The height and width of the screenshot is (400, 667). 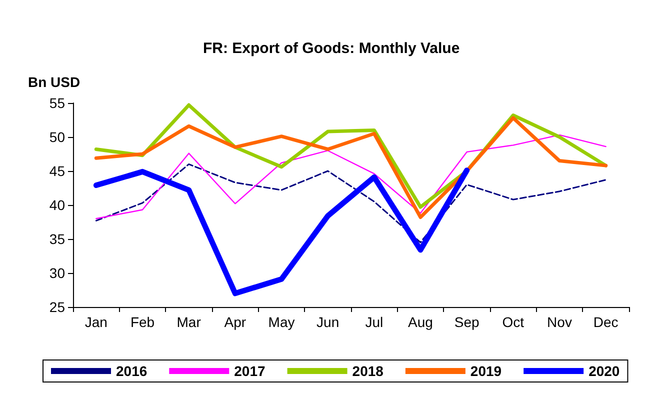 I want to click on x-tick-label: May, so click(x=281, y=322).